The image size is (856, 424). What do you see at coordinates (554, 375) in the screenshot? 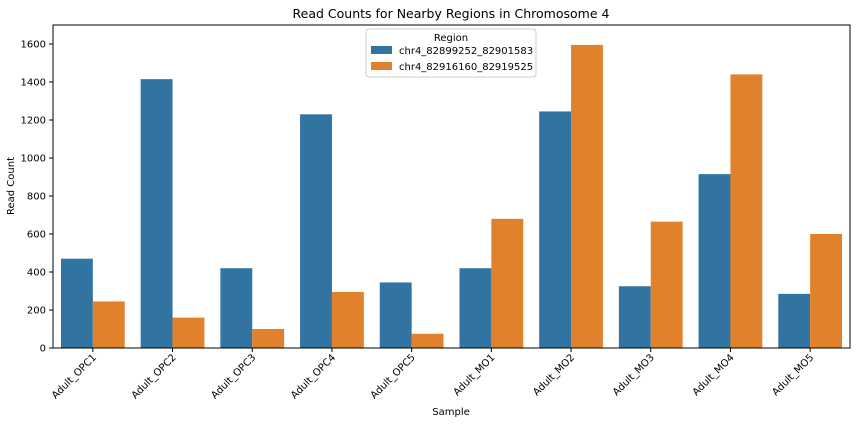
I see `x-tick-label: Adult_MO2` at bounding box center [554, 375].